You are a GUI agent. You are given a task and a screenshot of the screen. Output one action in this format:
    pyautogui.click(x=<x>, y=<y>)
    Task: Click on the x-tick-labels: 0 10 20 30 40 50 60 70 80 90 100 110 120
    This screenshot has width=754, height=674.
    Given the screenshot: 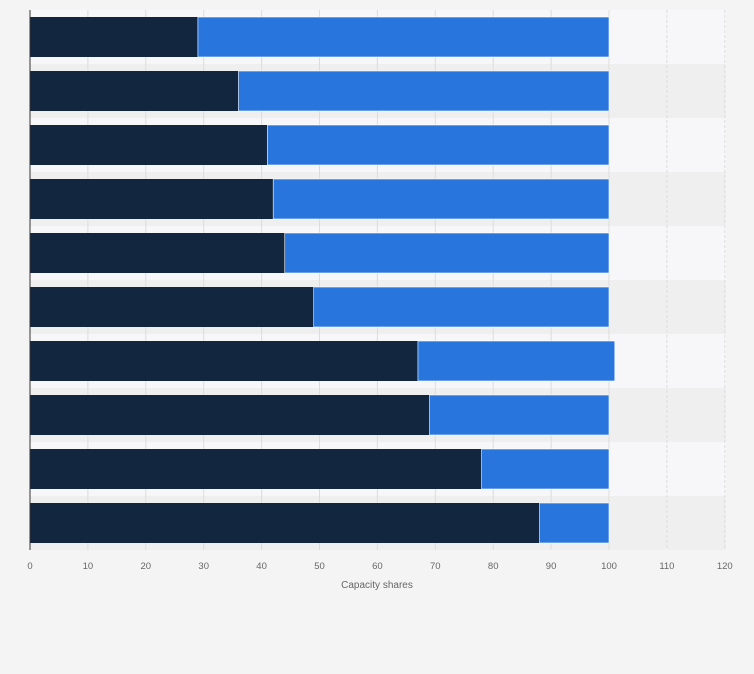 What is the action you would take?
    pyautogui.click(x=379, y=566)
    